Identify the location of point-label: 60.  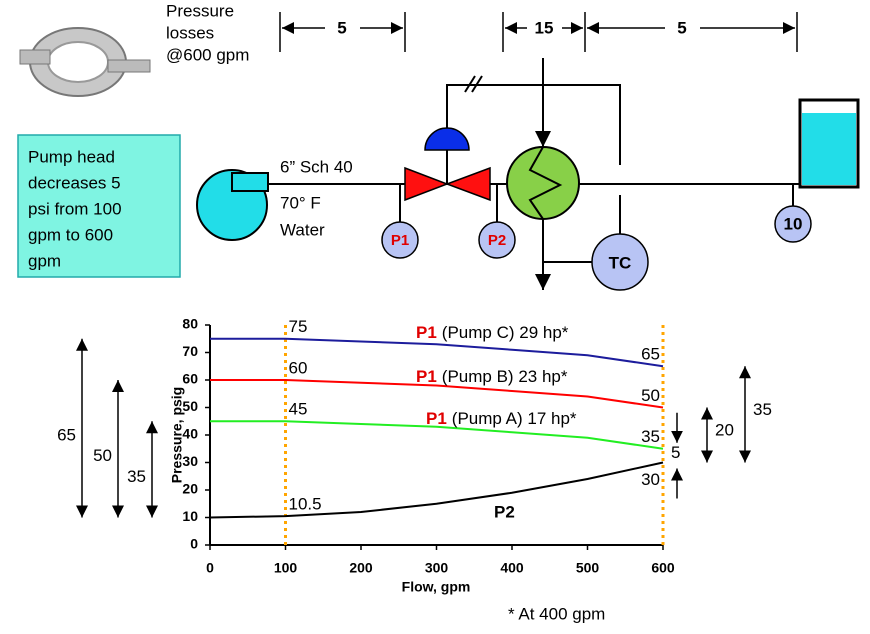
(298, 367).